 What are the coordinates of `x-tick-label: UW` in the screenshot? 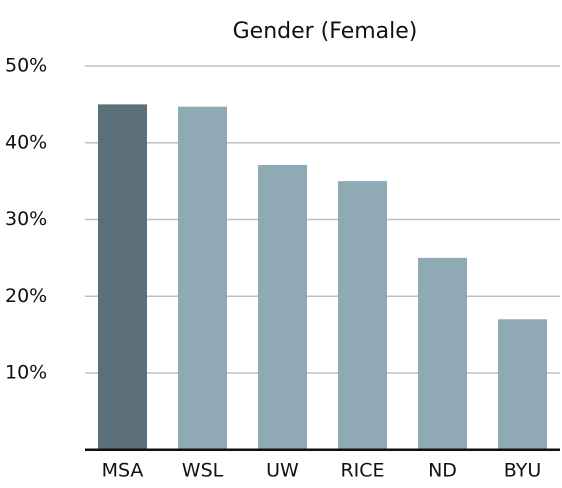 It's located at (282, 471).